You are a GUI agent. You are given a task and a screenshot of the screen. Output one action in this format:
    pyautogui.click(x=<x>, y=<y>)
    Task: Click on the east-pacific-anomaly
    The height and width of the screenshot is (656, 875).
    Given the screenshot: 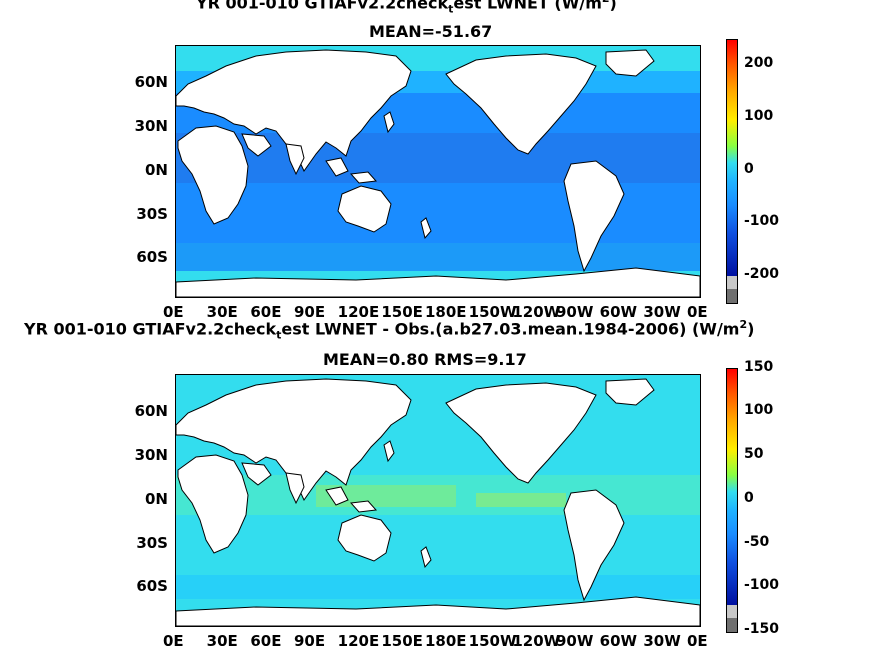 What is the action you would take?
    pyautogui.click(x=521, y=500)
    